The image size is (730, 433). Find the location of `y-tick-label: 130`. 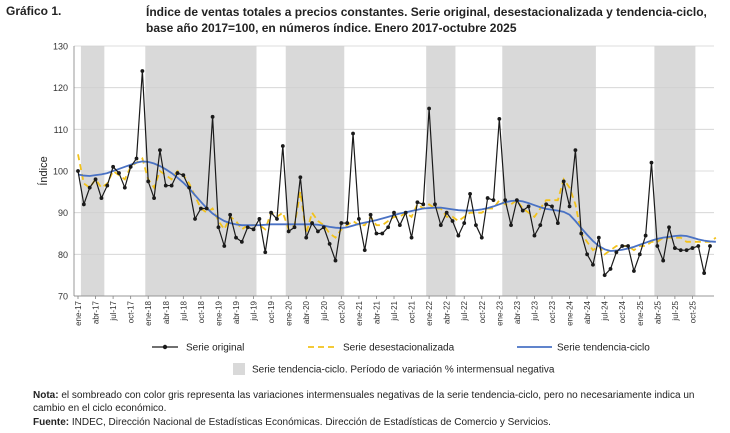

y-tick-label: 130 is located at coordinates (60, 47).